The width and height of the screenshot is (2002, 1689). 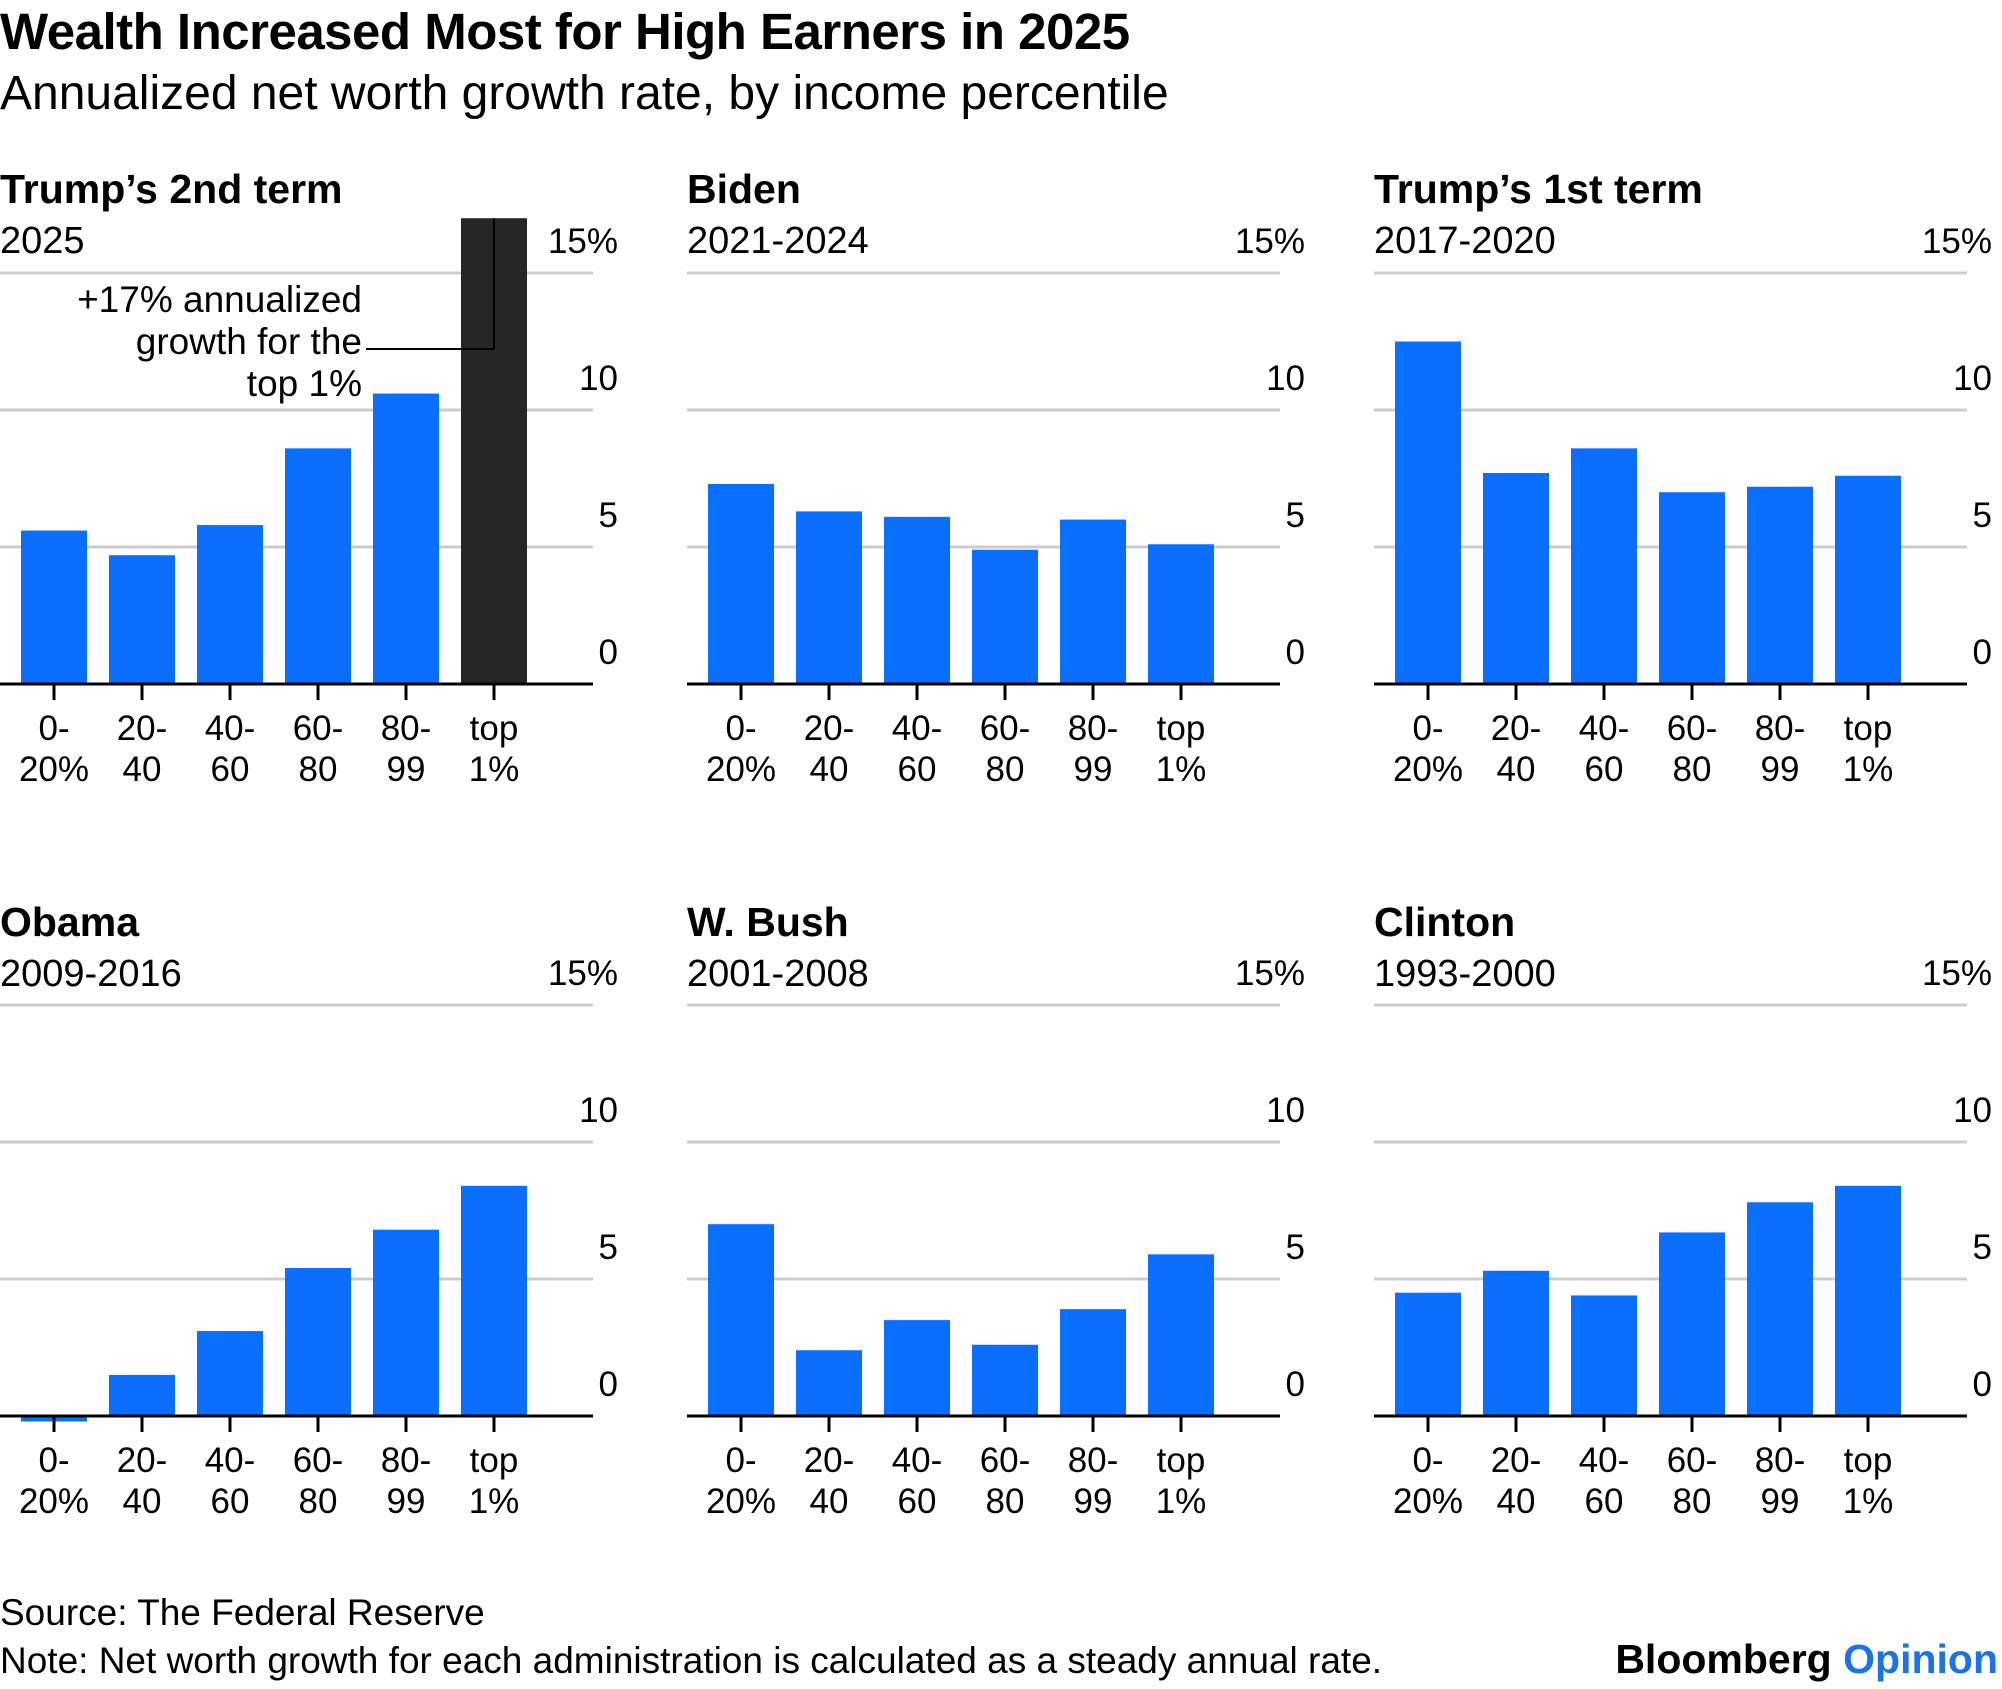 What do you see at coordinates (171, 189) in the screenshot?
I see `panel-title: Trump’s 2nd term` at bounding box center [171, 189].